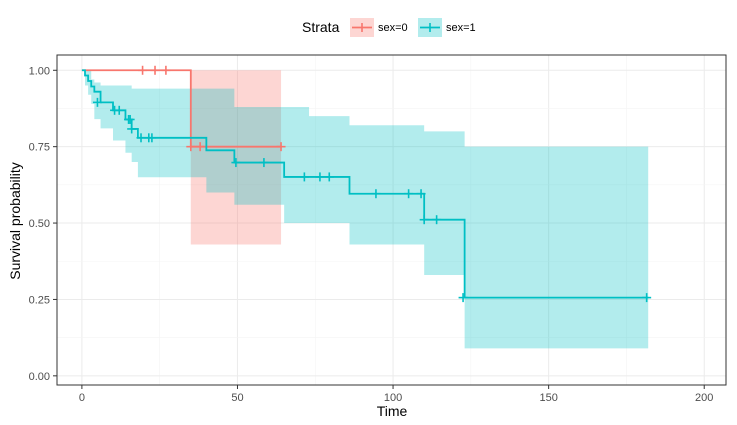  I want to click on y-axis: 0.00 0.25 0.50 0.75 1.00, so click(43, 224).